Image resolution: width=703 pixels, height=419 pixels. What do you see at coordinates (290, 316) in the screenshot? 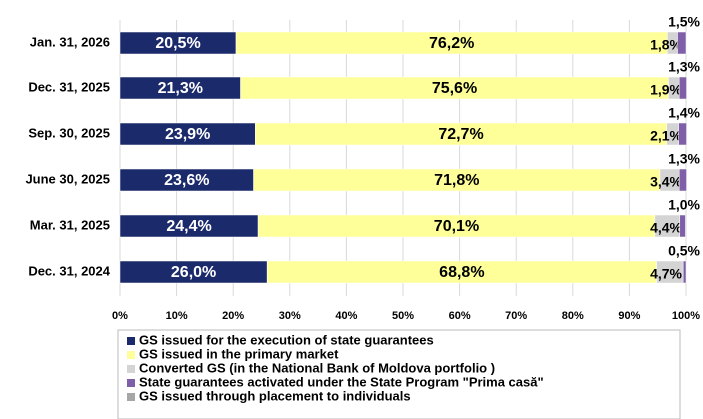
I see `x-tick-label: 30%` at bounding box center [290, 316].